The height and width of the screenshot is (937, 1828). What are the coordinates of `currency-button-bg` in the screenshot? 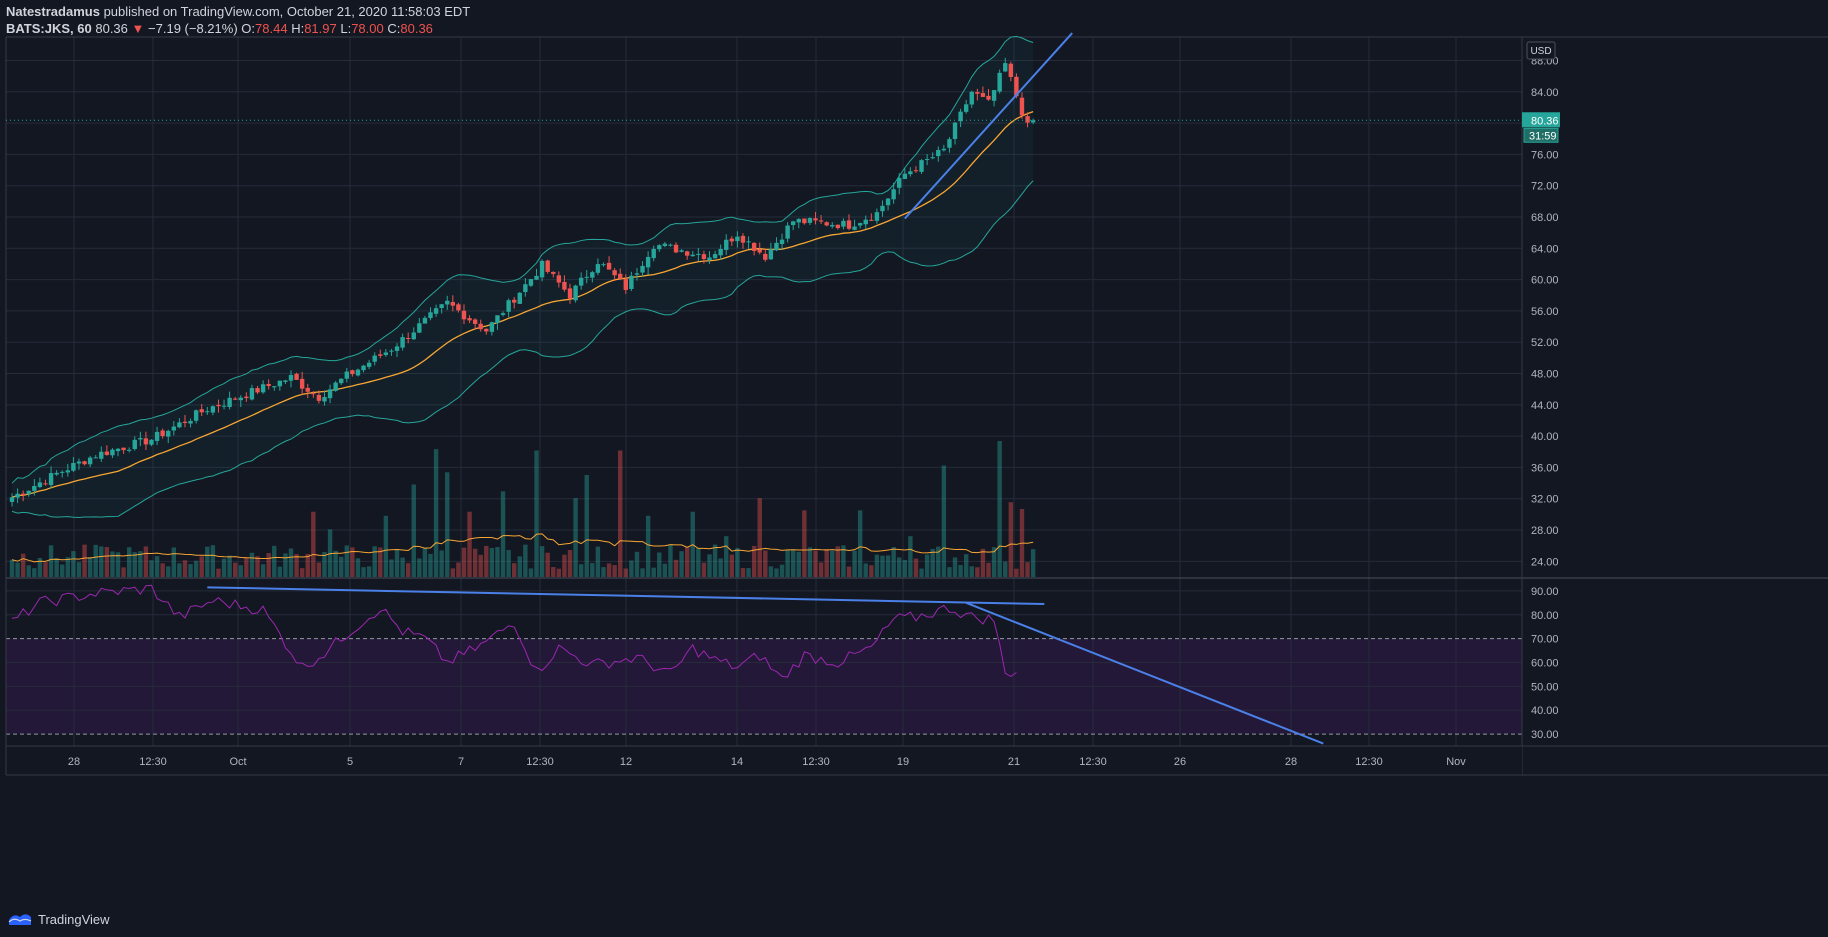 It's located at (1541, 50).